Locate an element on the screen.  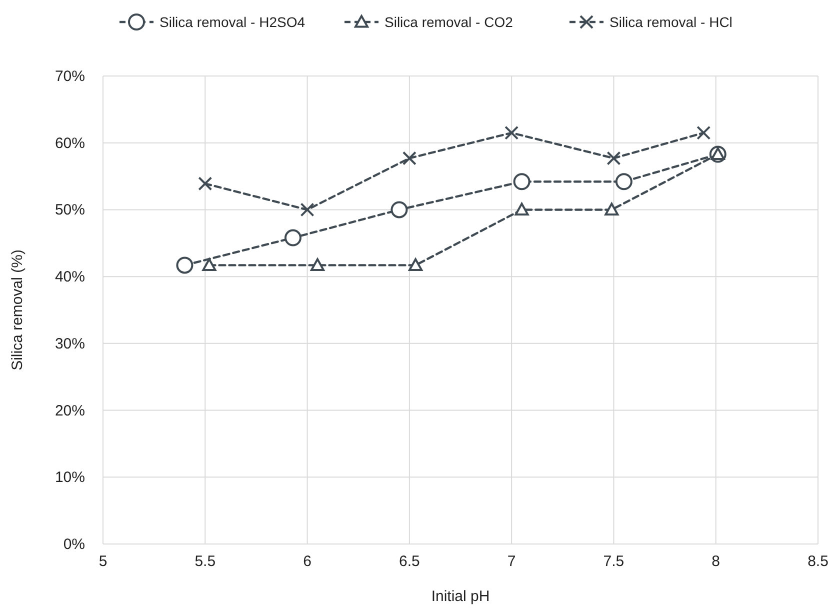
x-tick-label: 6.5 is located at coordinates (409, 561).